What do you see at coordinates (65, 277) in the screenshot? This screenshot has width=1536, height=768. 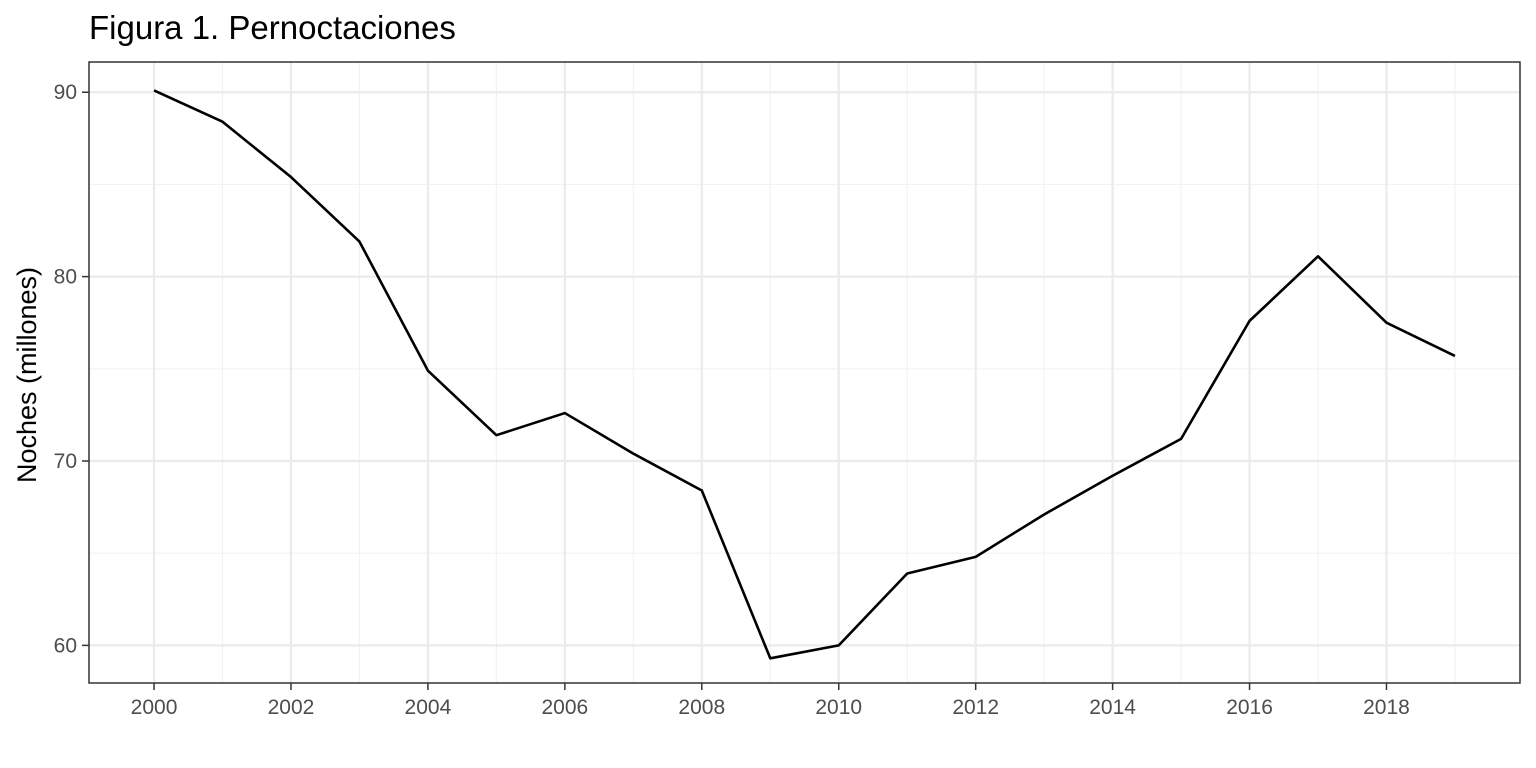 I see `y-tick-label: 80` at bounding box center [65, 277].